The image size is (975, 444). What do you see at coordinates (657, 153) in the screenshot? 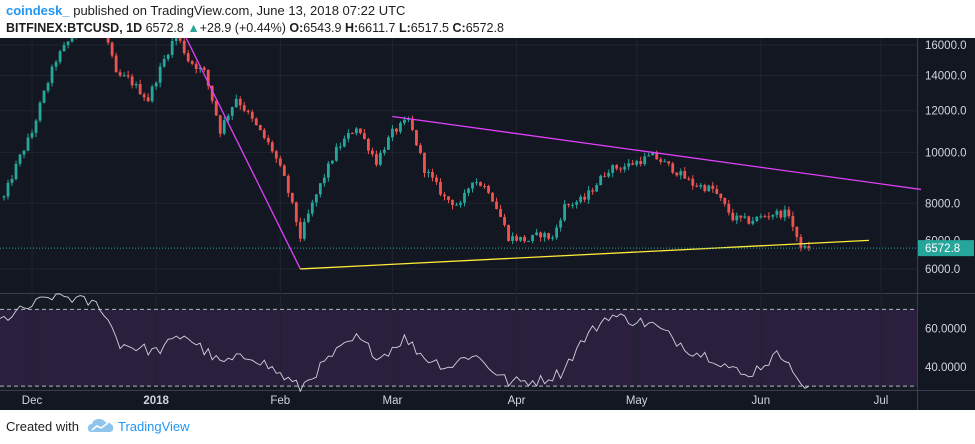
I see `trendline-upper-resistance` at bounding box center [657, 153].